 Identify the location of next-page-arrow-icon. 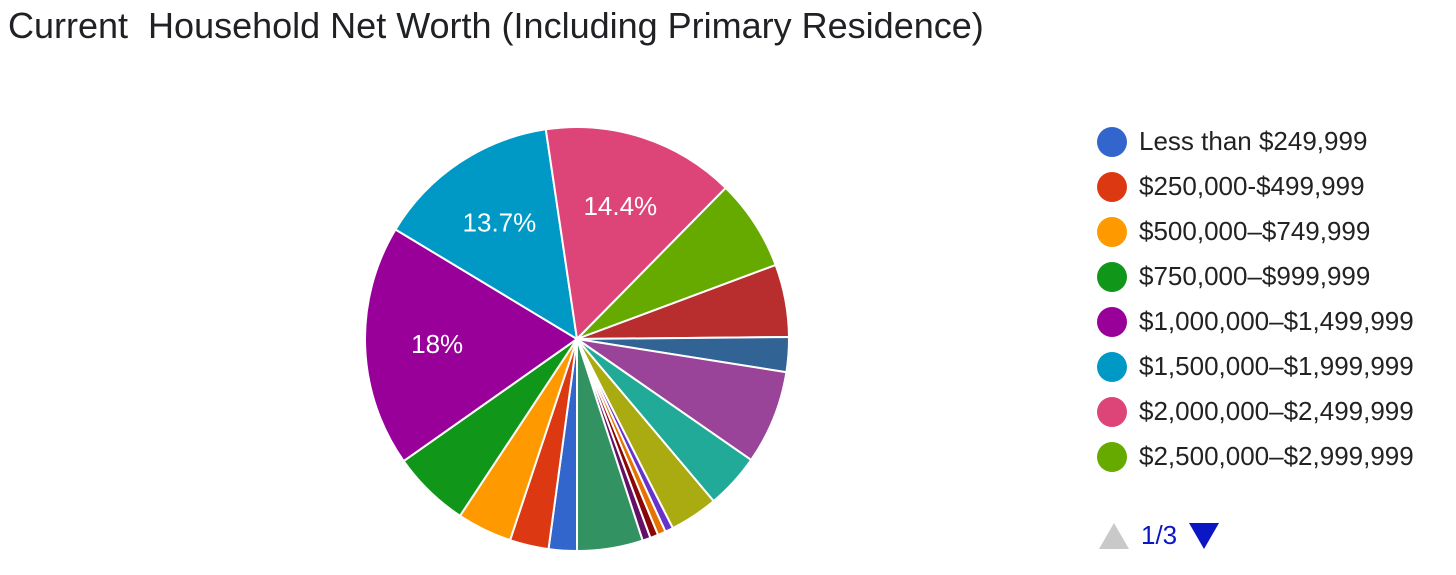
(1204, 535).